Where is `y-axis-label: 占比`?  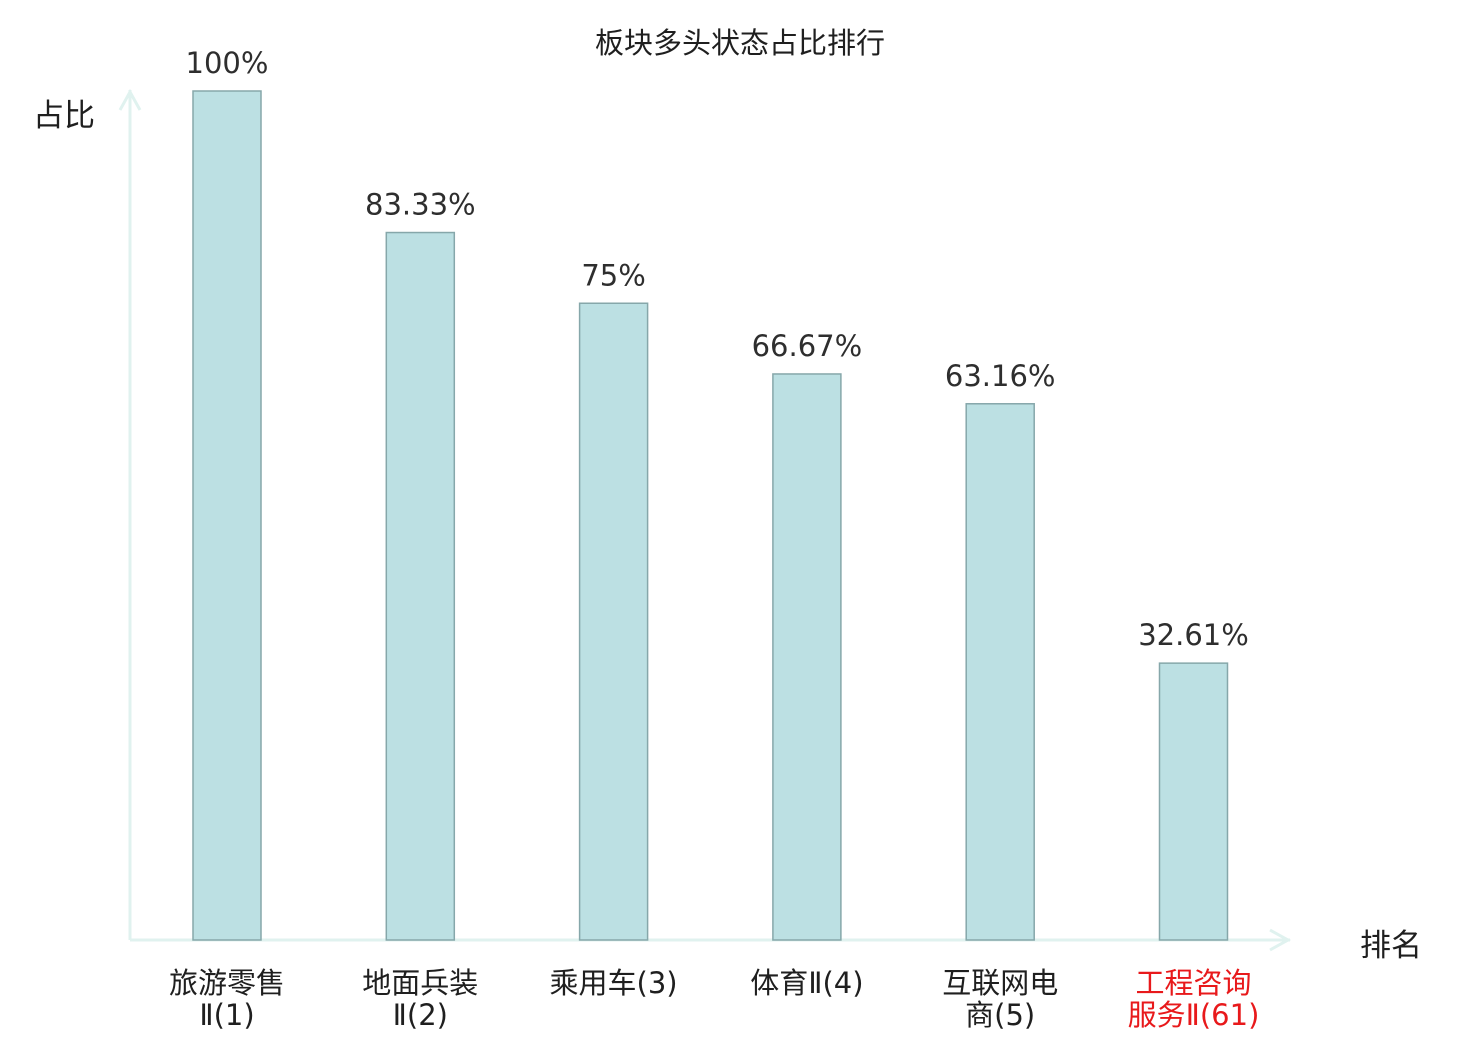
y-axis-label: 占比 is located at coordinates (64, 116).